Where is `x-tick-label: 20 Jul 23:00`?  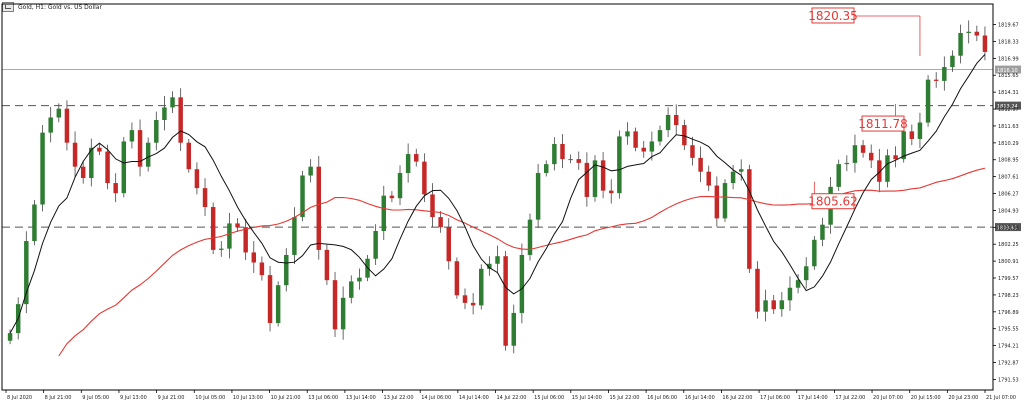
x-tick-label: 20 Jul 23:00 is located at coordinates (963, 398).